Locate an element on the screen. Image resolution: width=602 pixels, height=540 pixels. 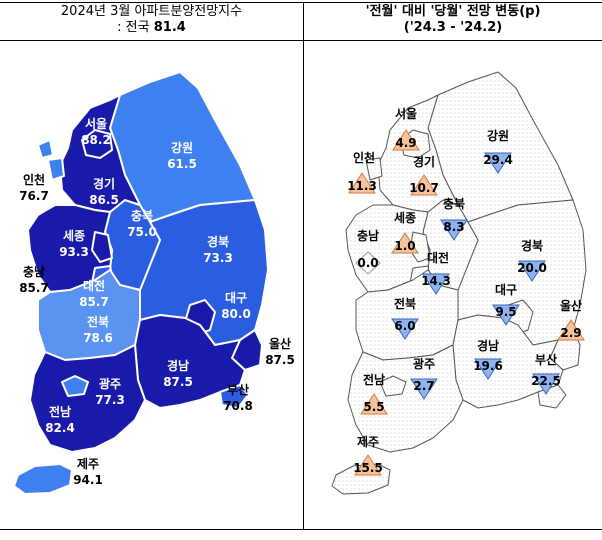
change-marker-sejong-up is located at coordinates (405, 243).